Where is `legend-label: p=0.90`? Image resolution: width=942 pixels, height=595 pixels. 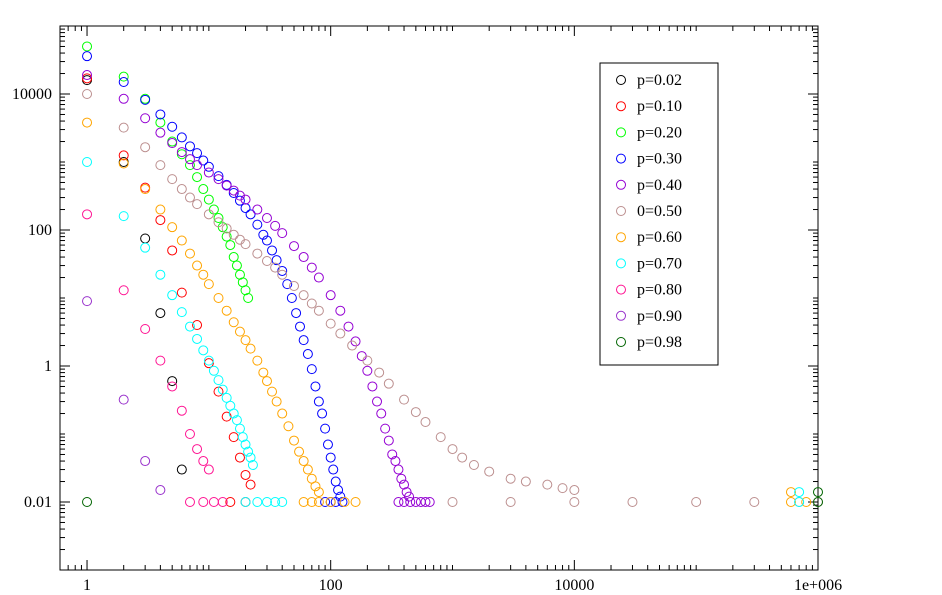
legend-label: p=0.90 is located at coordinates (659, 316).